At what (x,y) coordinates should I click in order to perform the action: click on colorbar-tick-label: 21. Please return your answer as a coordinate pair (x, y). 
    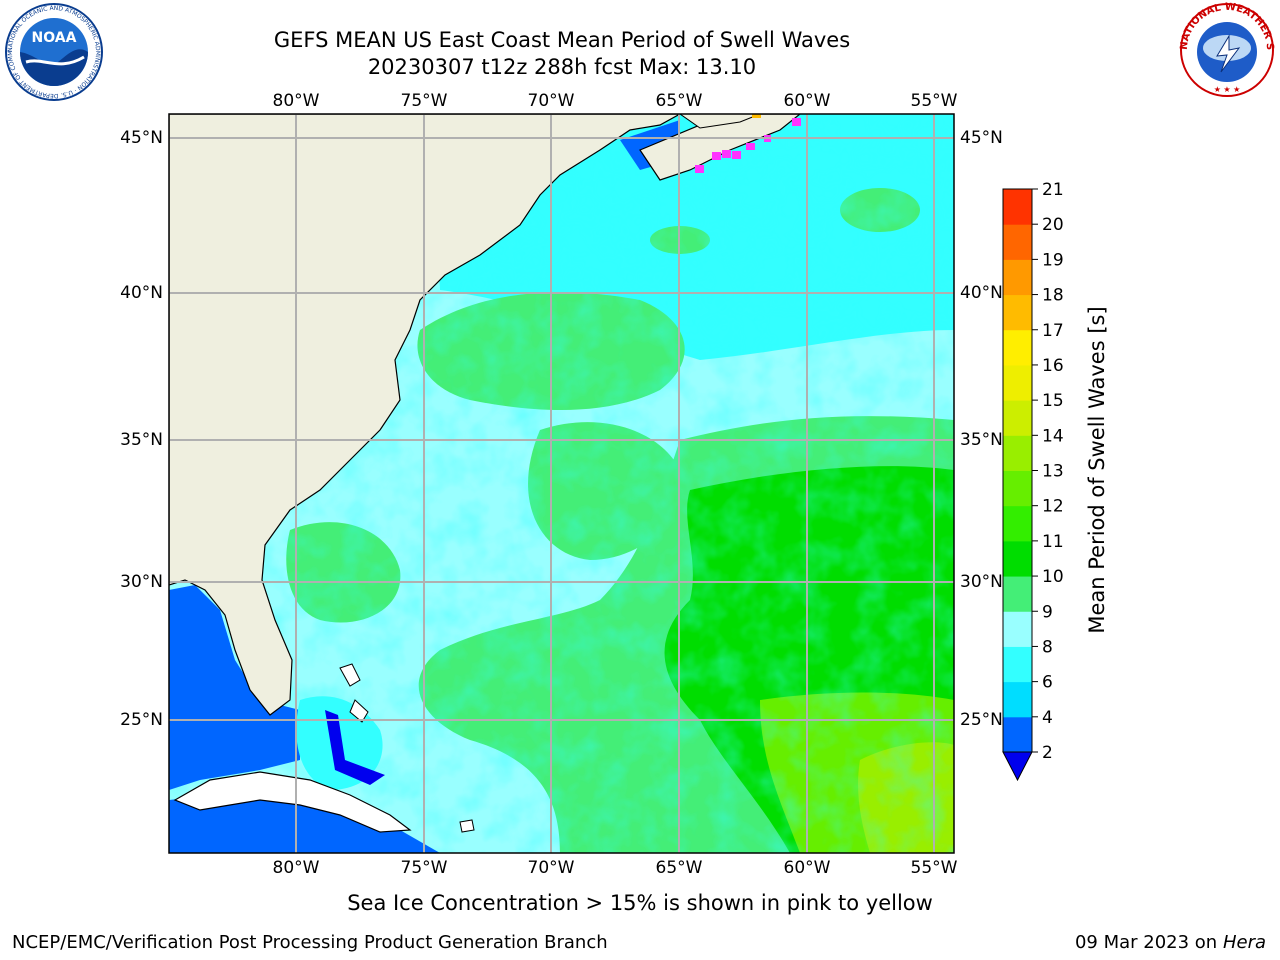
    Looking at the image, I should click on (1053, 190).